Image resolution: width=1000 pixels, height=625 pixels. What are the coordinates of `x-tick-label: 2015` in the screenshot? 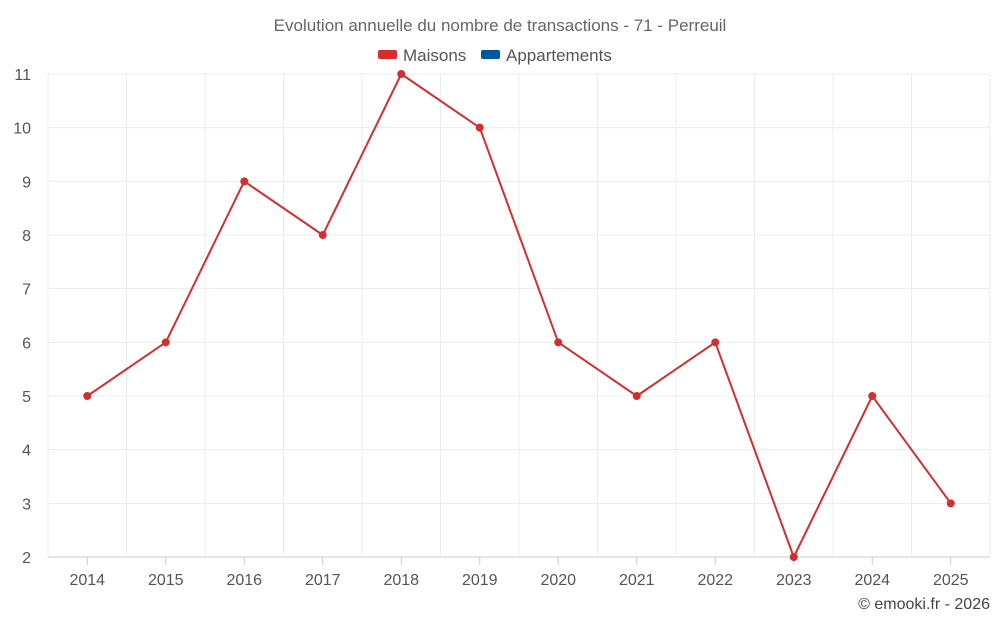 It's located at (166, 580).